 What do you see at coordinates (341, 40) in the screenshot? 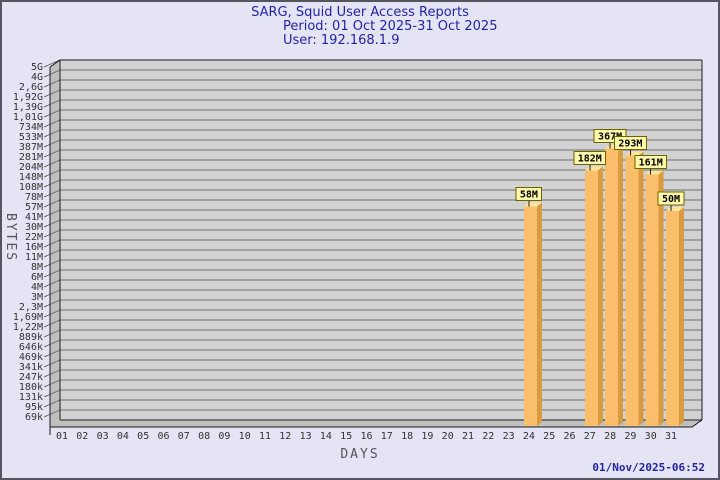
I see `chart-user: User: 192.168.1.9` at bounding box center [341, 40].